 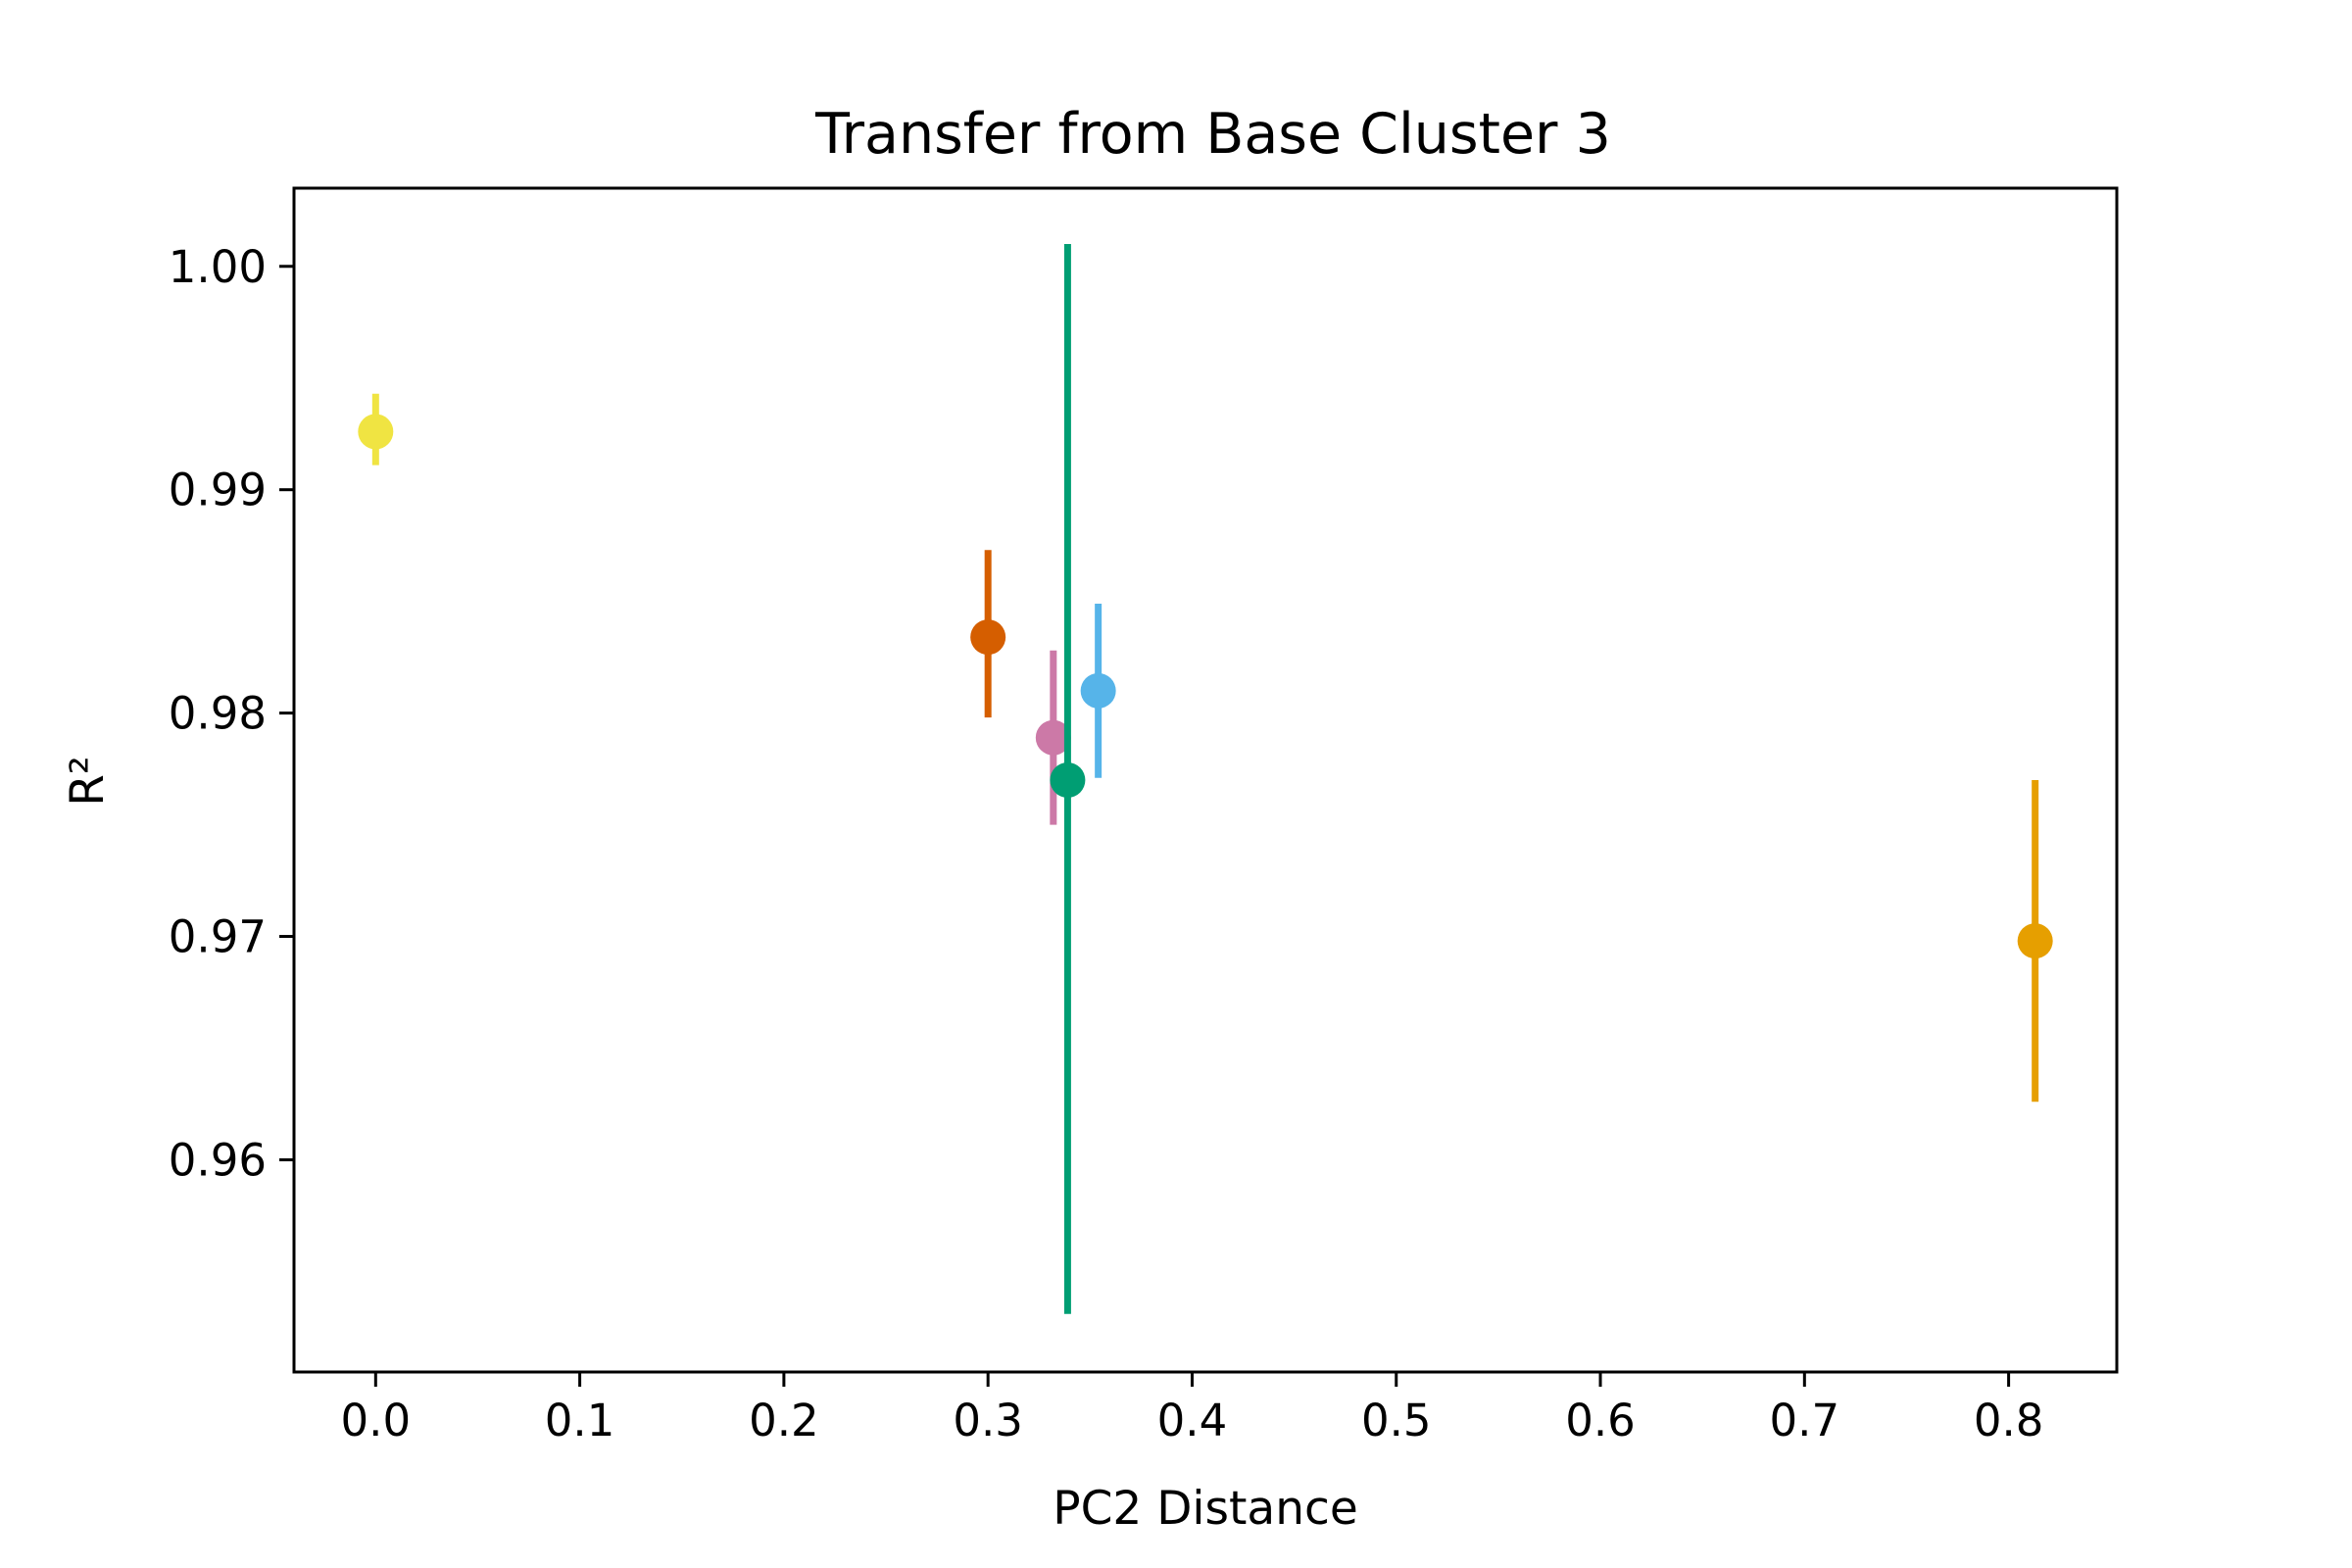 What do you see at coordinates (1600, 1420) in the screenshot?
I see `x-tick-label: 0.6` at bounding box center [1600, 1420].